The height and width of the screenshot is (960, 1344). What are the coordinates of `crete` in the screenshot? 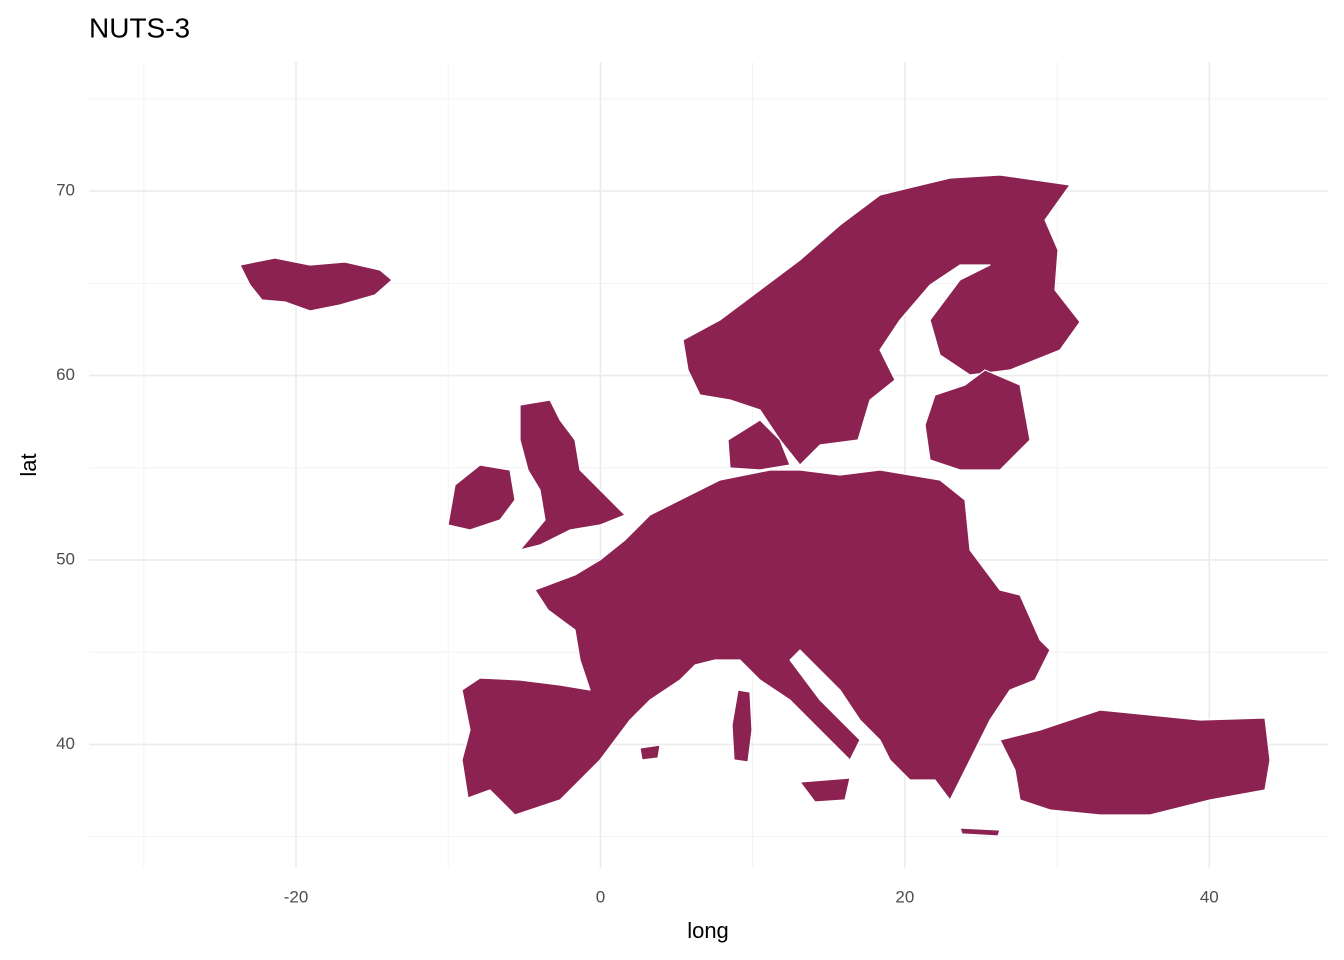 It's located at (980, 832).